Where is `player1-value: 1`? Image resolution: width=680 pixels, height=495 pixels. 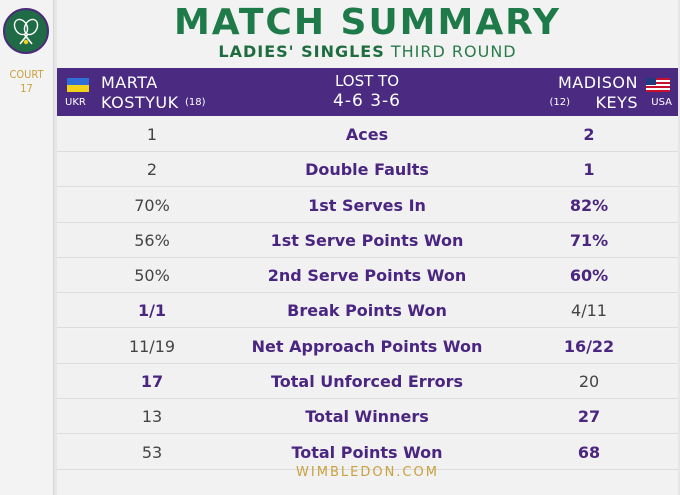
player1-value: 1 is located at coordinates (152, 134).